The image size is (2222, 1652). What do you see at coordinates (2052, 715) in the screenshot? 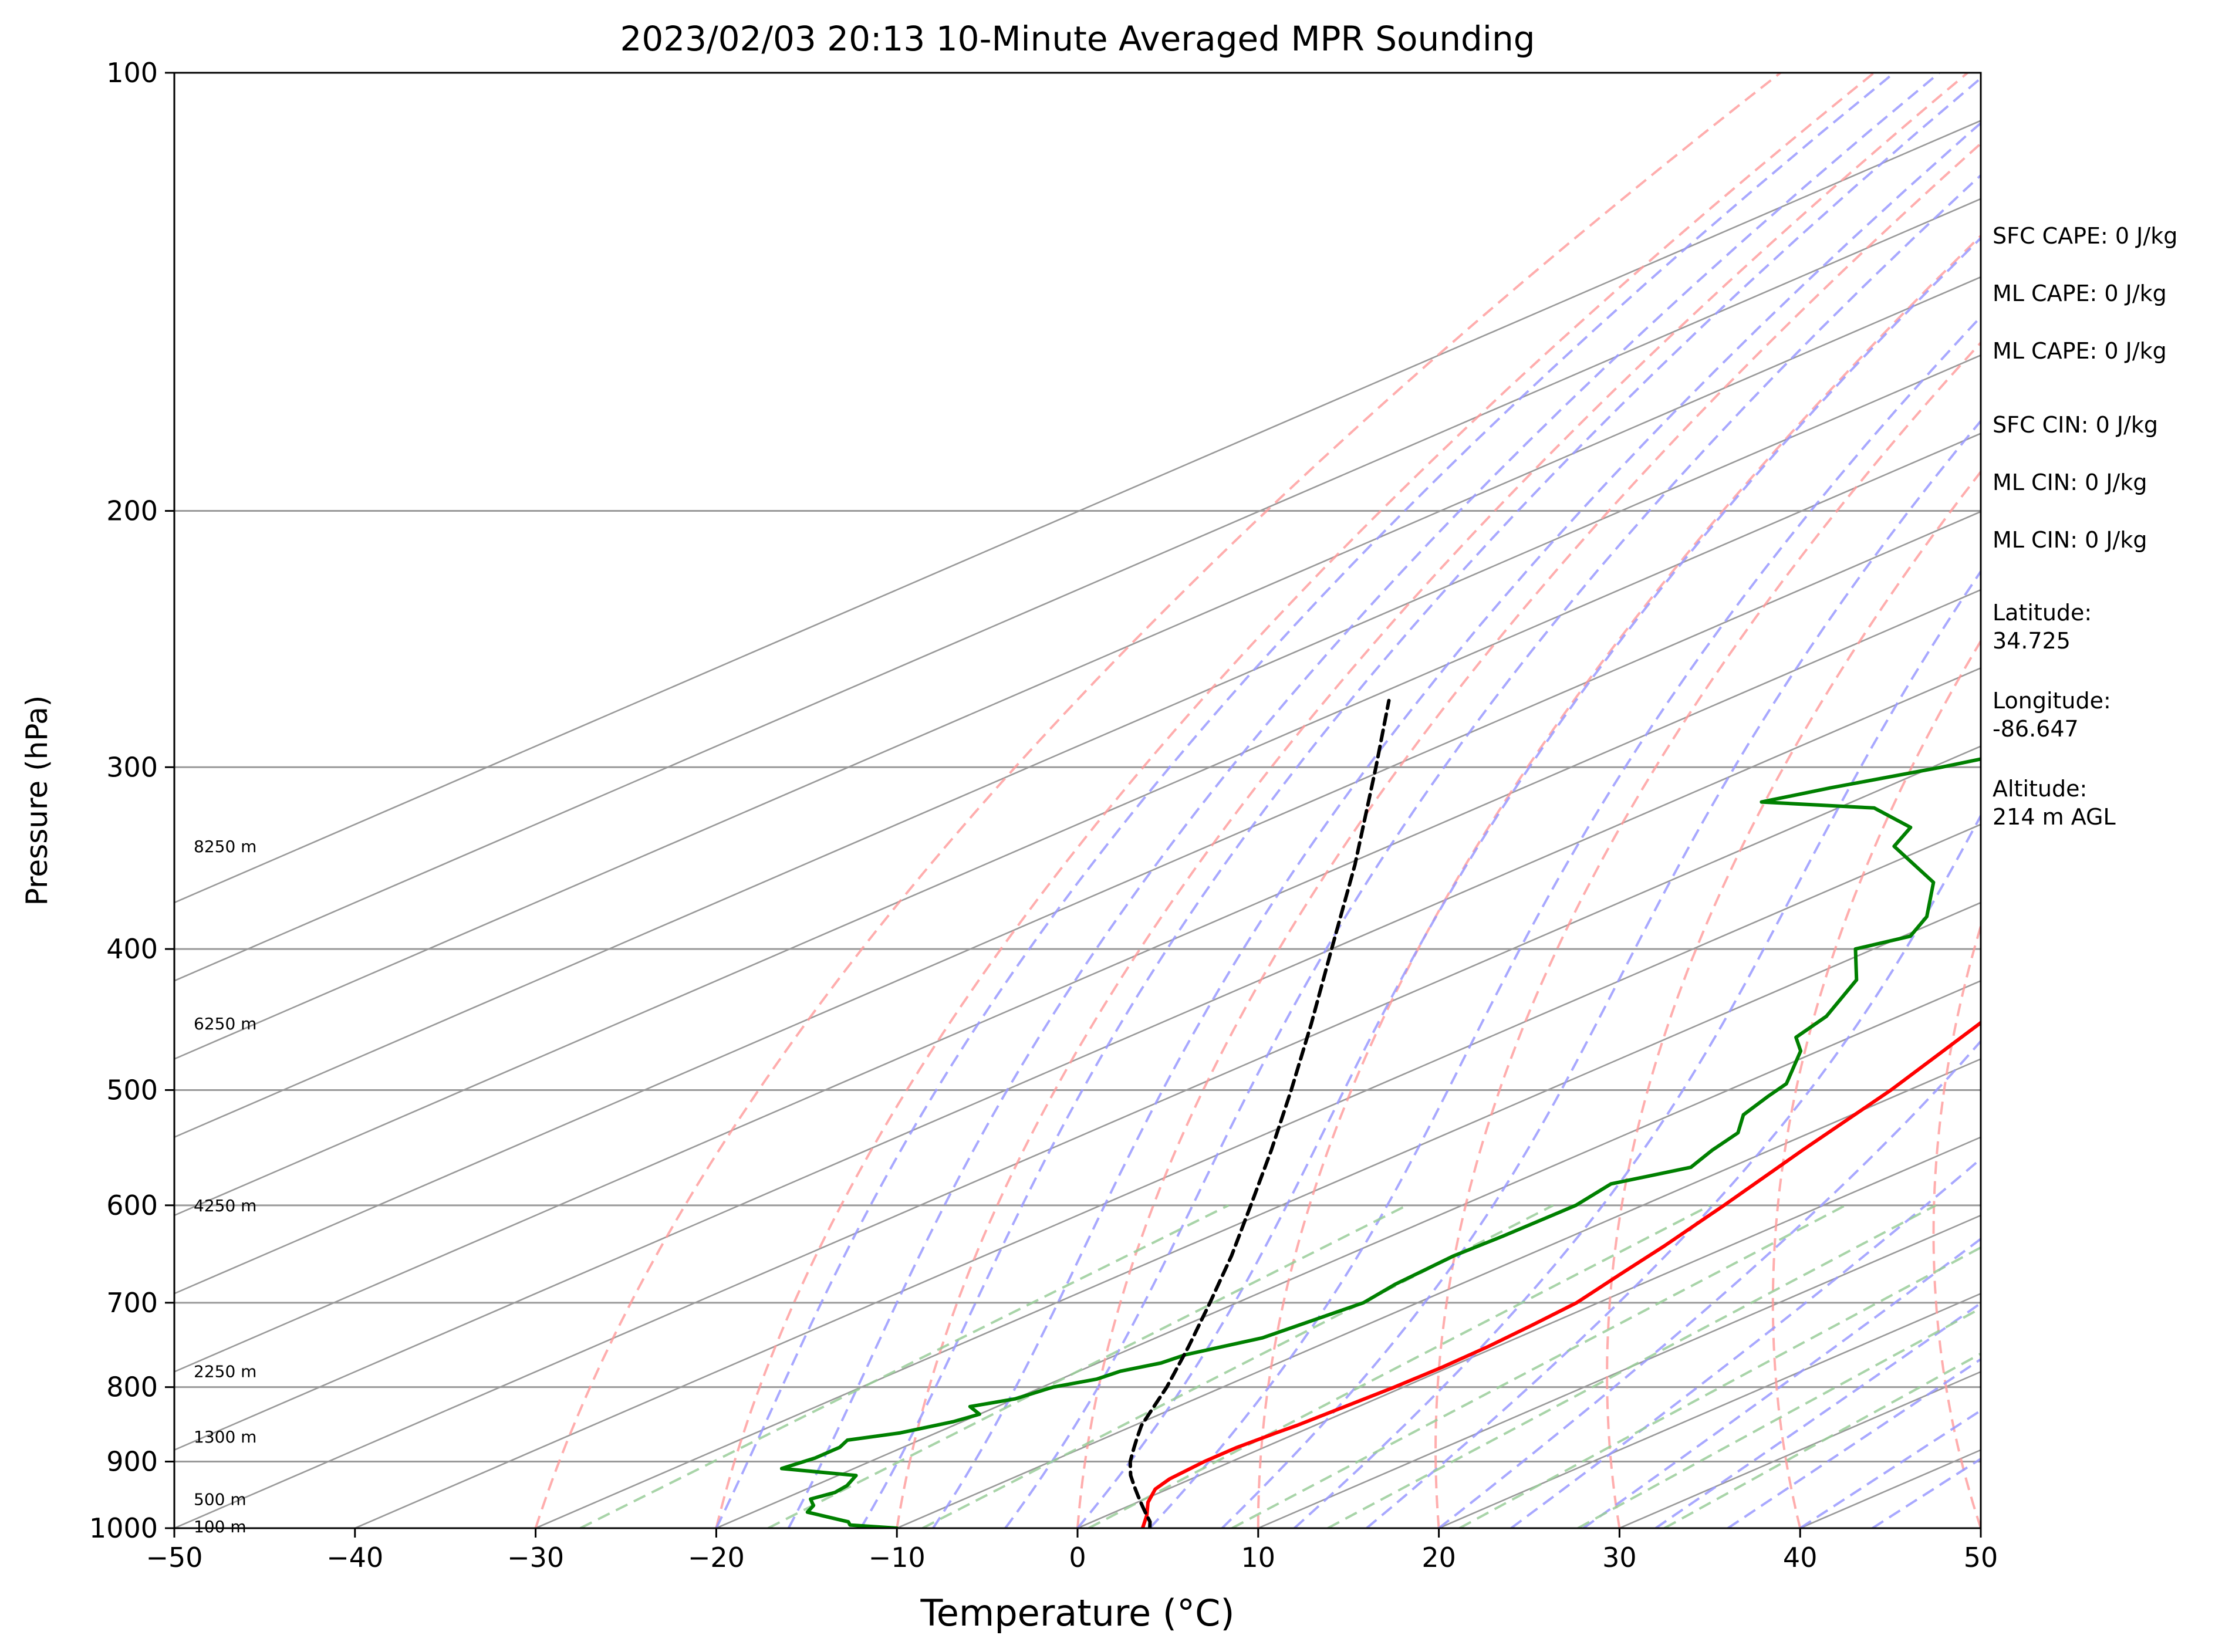
I see `side-stat-item: Longitude: -86.647` at bounding box center [2052, 715].